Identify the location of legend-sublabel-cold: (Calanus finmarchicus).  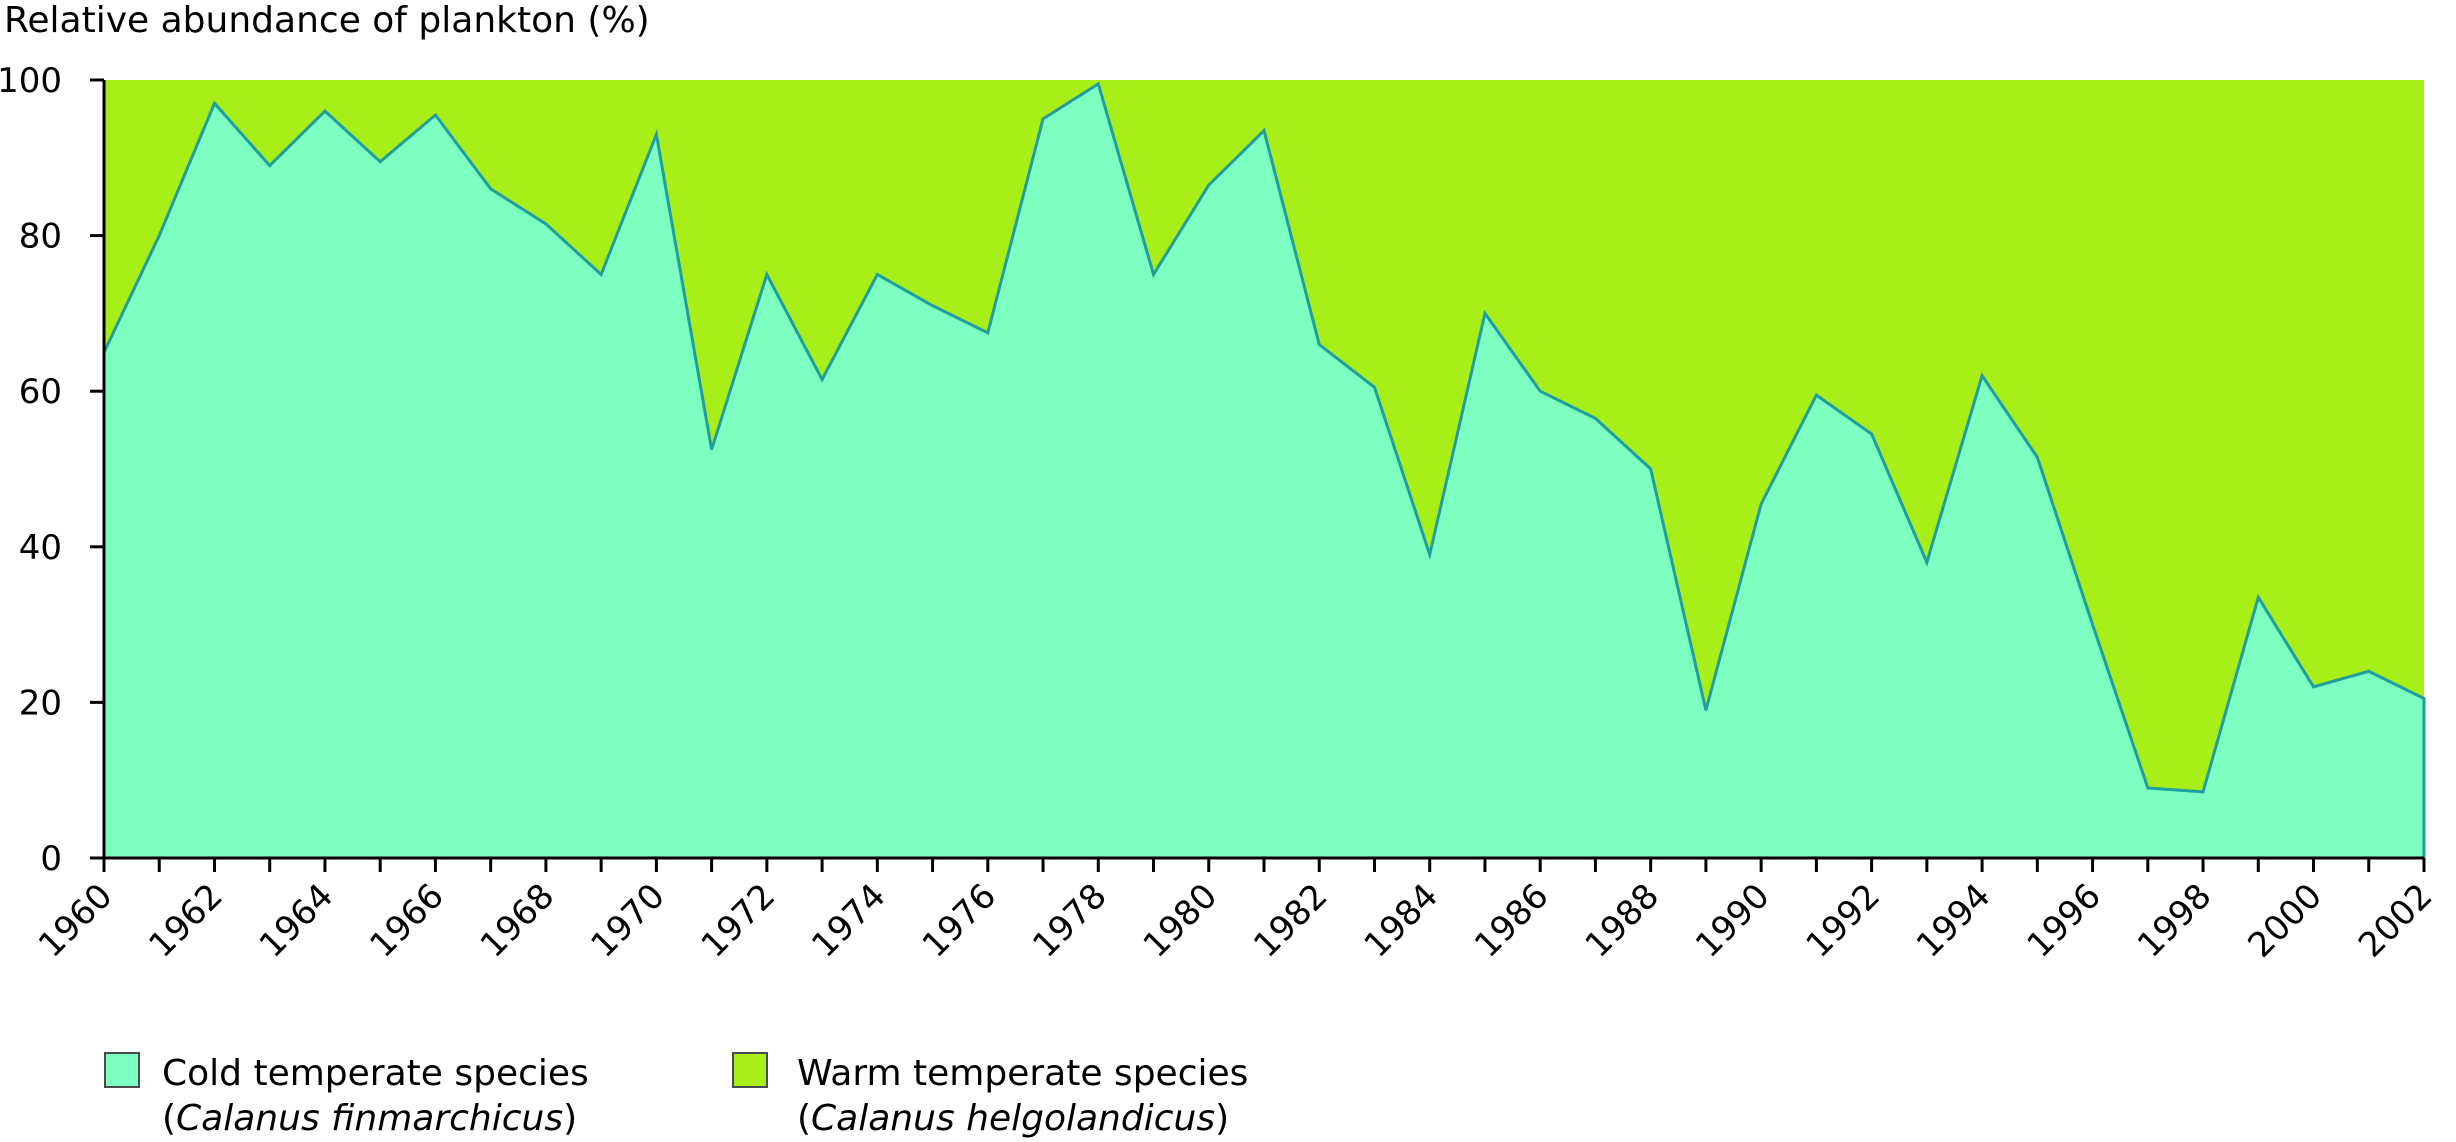
(369, 1118).